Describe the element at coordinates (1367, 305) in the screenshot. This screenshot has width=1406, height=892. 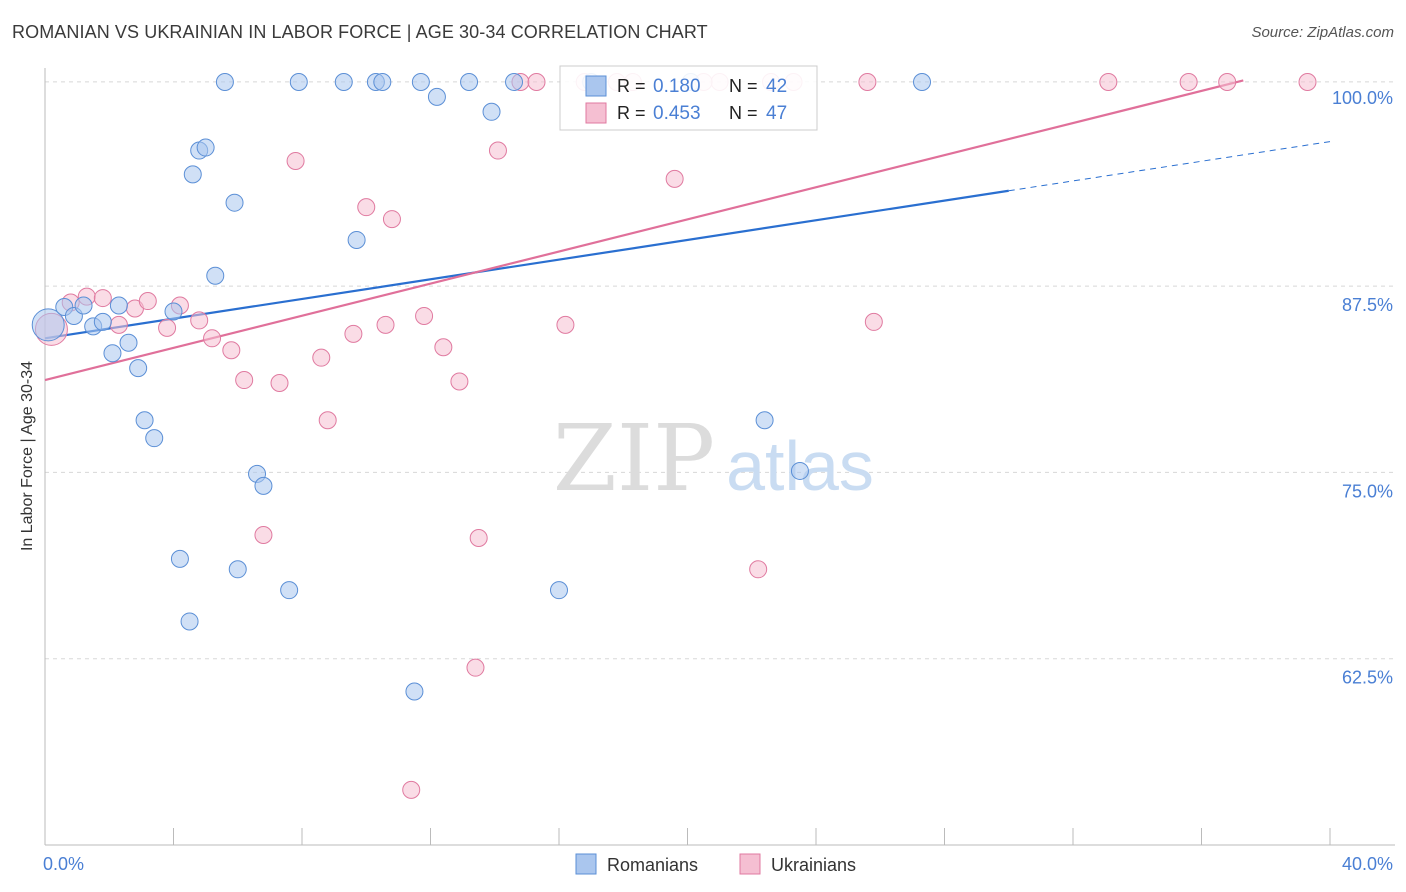
I see `y-tick-label: 87.5%` at that location.